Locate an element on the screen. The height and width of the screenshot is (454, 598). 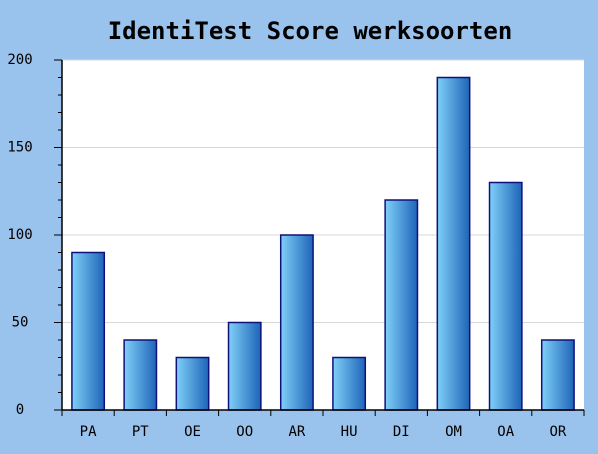
y-tick-label: 200 is located at coordinates (19, 60).